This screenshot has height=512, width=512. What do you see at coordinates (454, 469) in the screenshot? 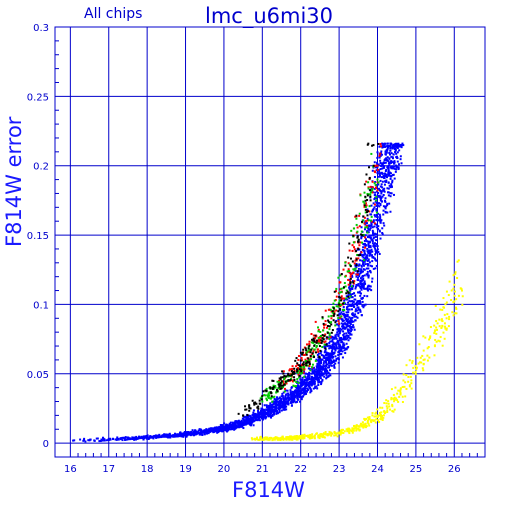
I see `x-tick-label: 26` at bounding box center [454, 469].